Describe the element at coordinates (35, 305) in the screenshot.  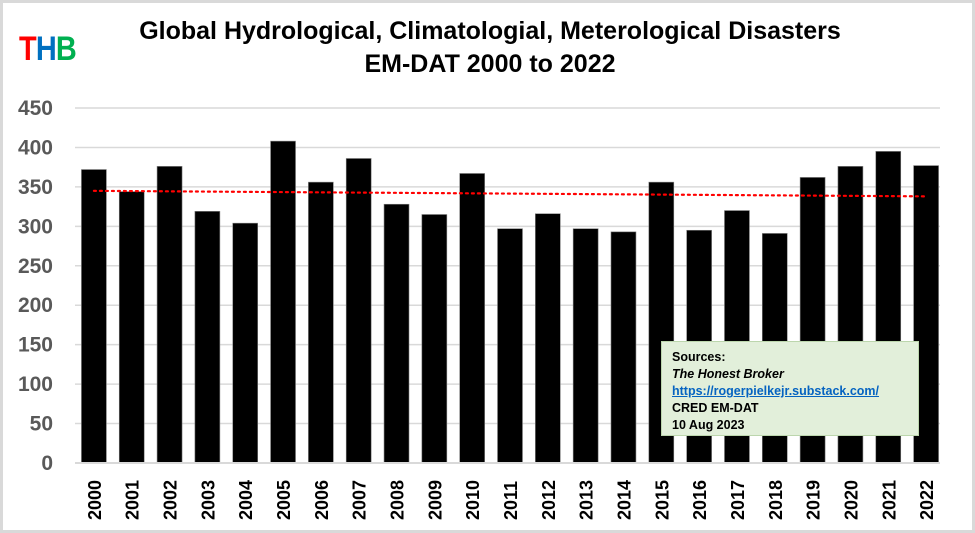
I see `y-tick-label: 200` at that location.